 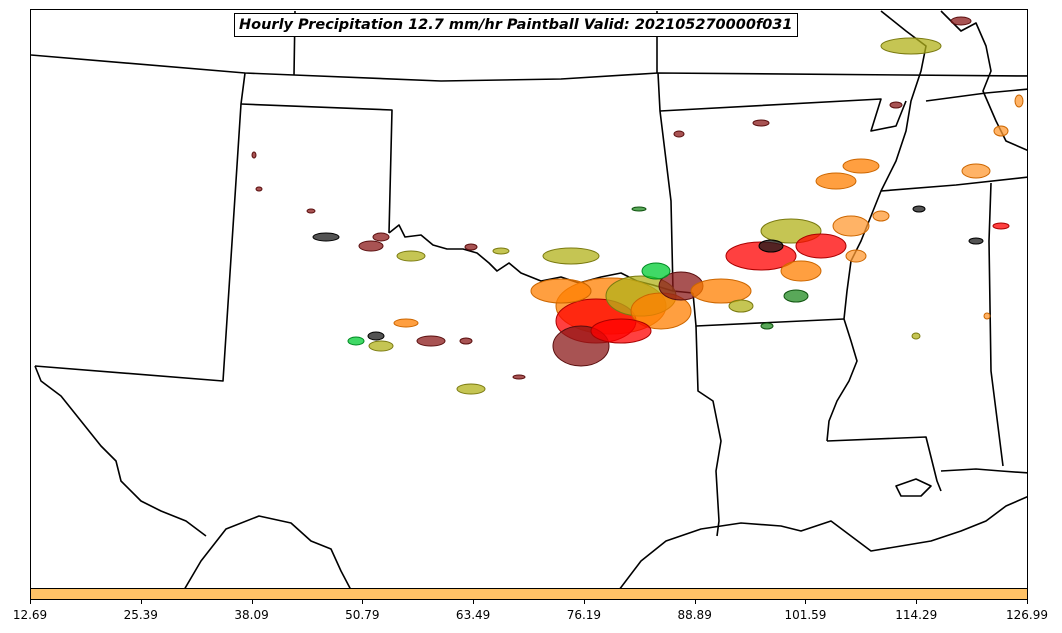 I want to click on mississippi-river, so click(x=876, y=226).